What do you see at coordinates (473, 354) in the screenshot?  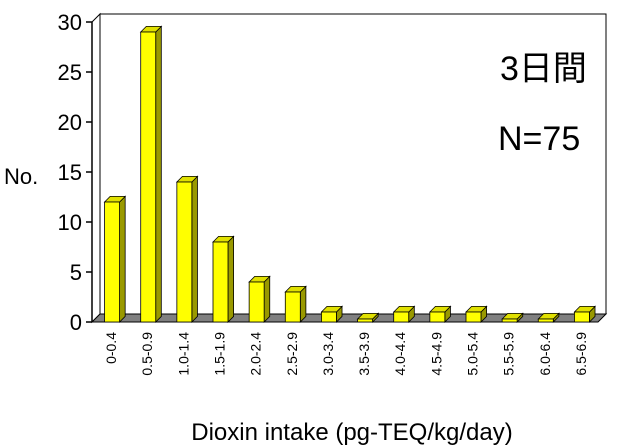 I see `x-tick-label: 5.0-5.4` at bounding box center [473, 354].